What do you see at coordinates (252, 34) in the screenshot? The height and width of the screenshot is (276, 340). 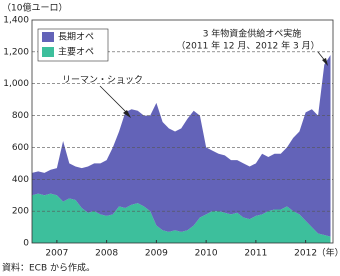 I see `annotation: 3 年物資金供給オペ実施` at bounding box center [252, 34].